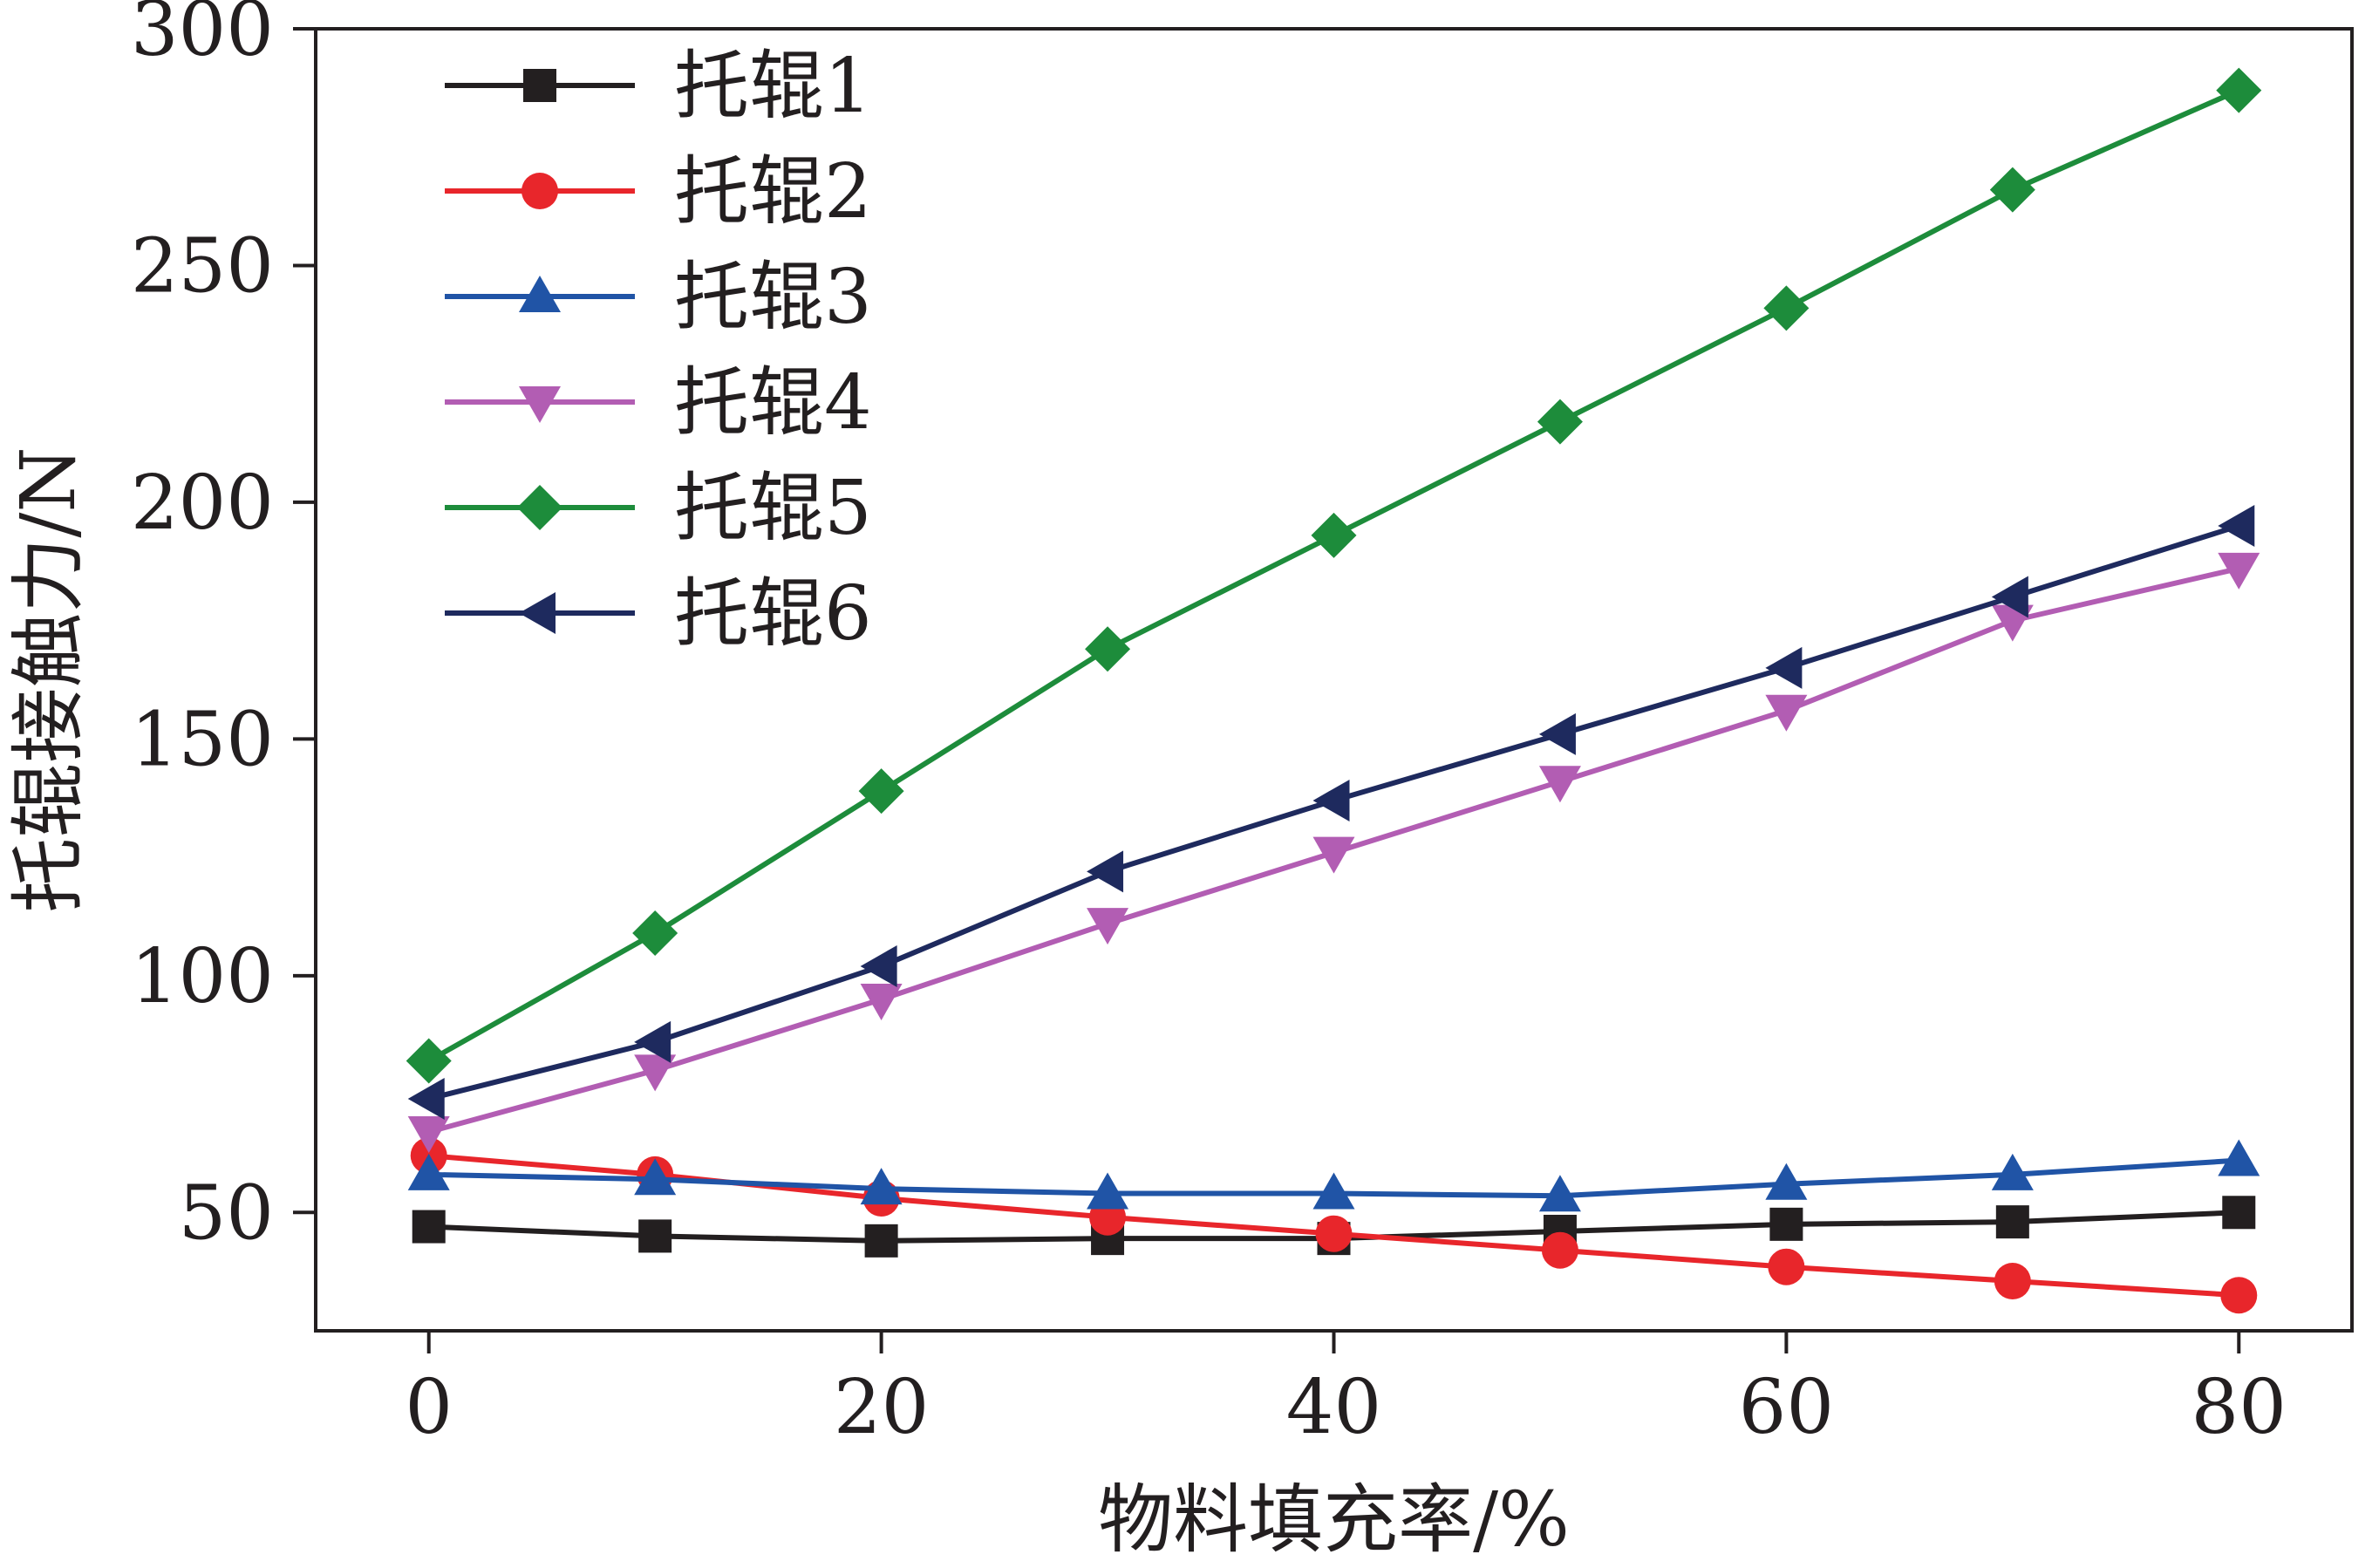 The width and height of the screenshot is (2379, 1568). What do you see at coordinates (773, 86) in the screenshot?
I see `legend-label: 托辊1` at bounding box center [773, 86].